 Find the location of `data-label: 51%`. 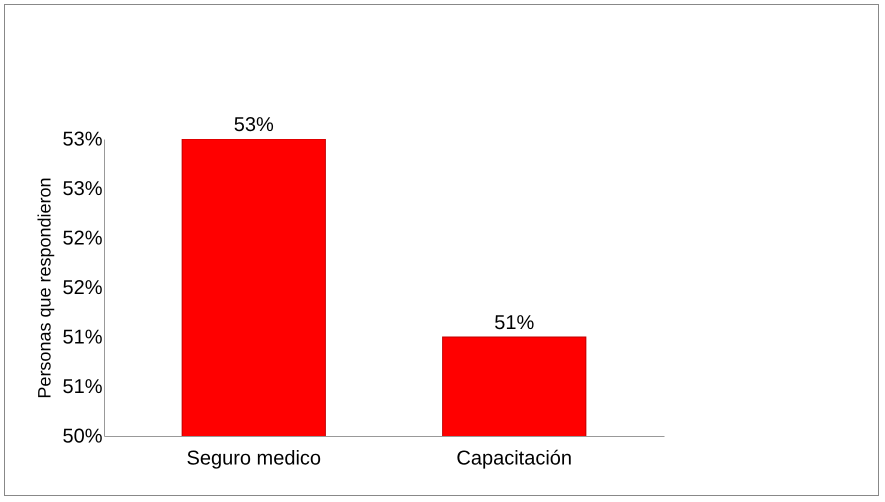

data-label: 51% is located at coordinates (514, 323).